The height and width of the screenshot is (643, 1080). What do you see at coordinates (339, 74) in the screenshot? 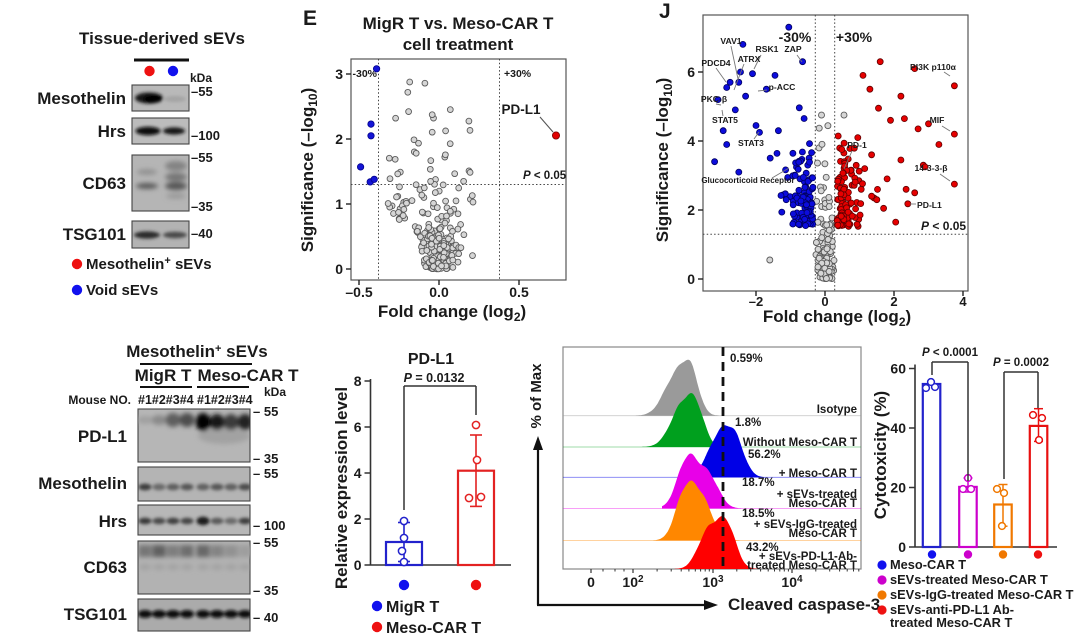
I see `svg-text: 3` at bounding box center [339, 74].